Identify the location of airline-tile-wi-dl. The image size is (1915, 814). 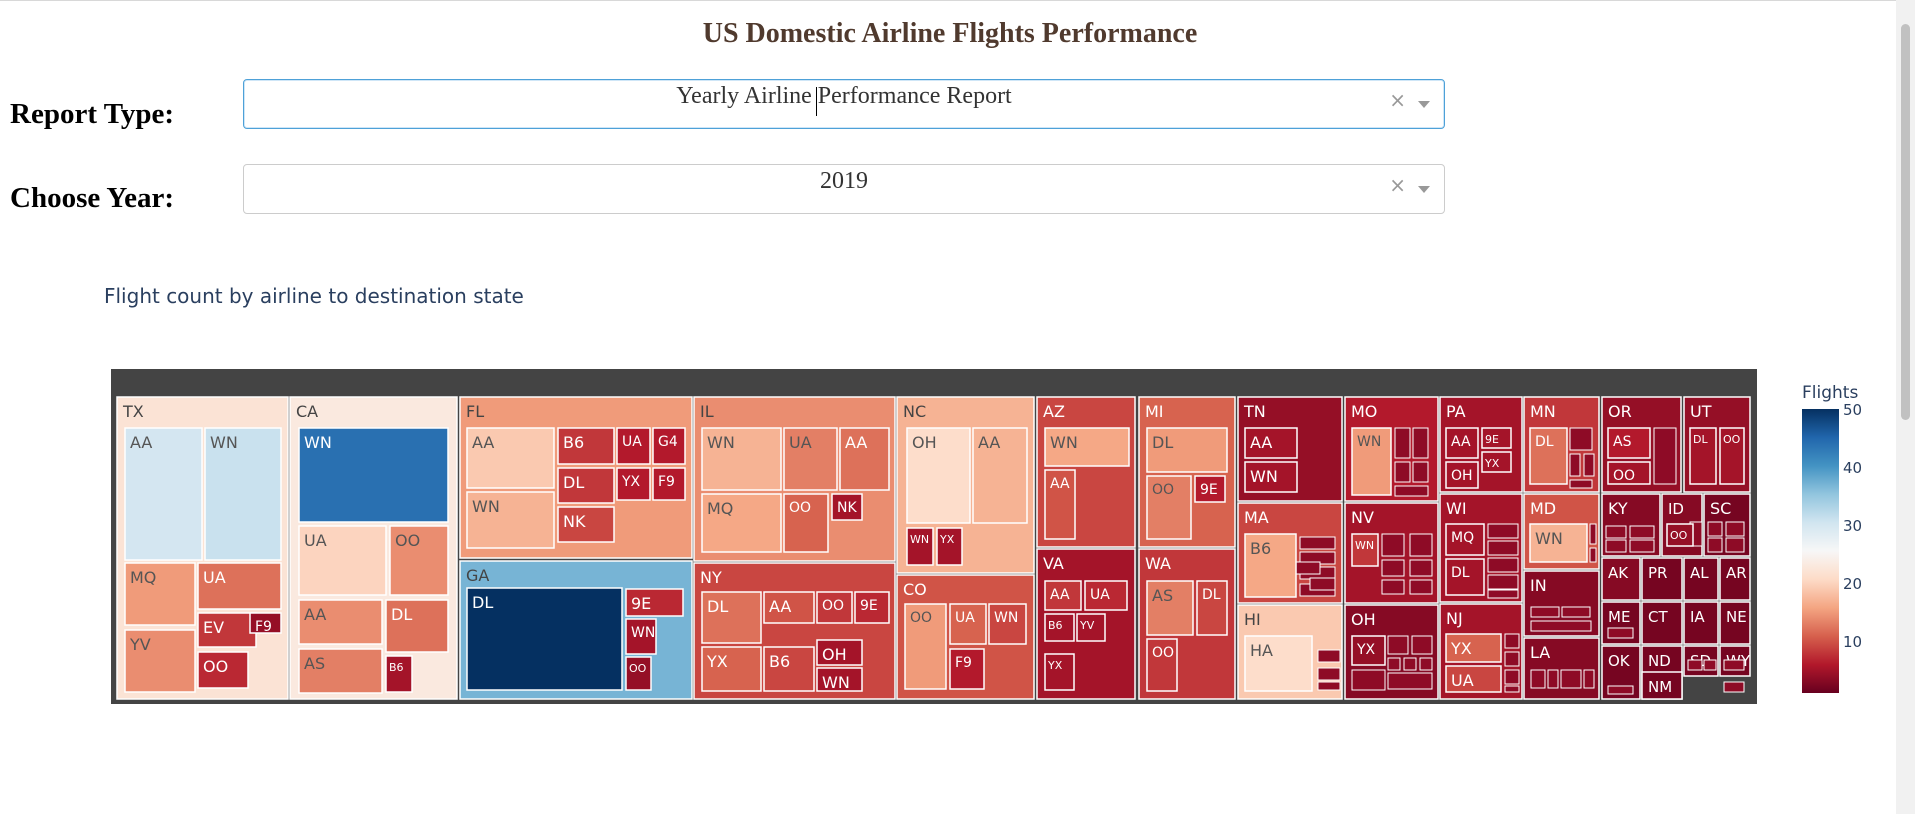
(1465, 577).